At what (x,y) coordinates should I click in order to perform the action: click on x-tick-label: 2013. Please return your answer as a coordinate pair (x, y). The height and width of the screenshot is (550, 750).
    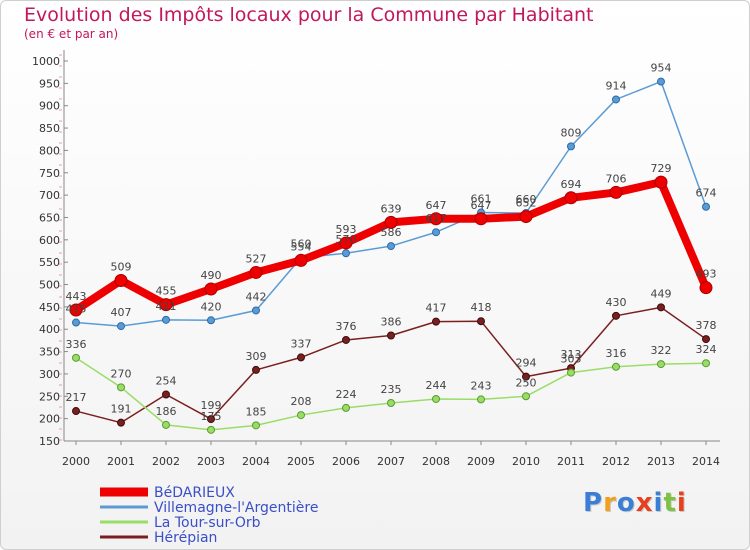
    Looking at the image, I should click on (661, 461).